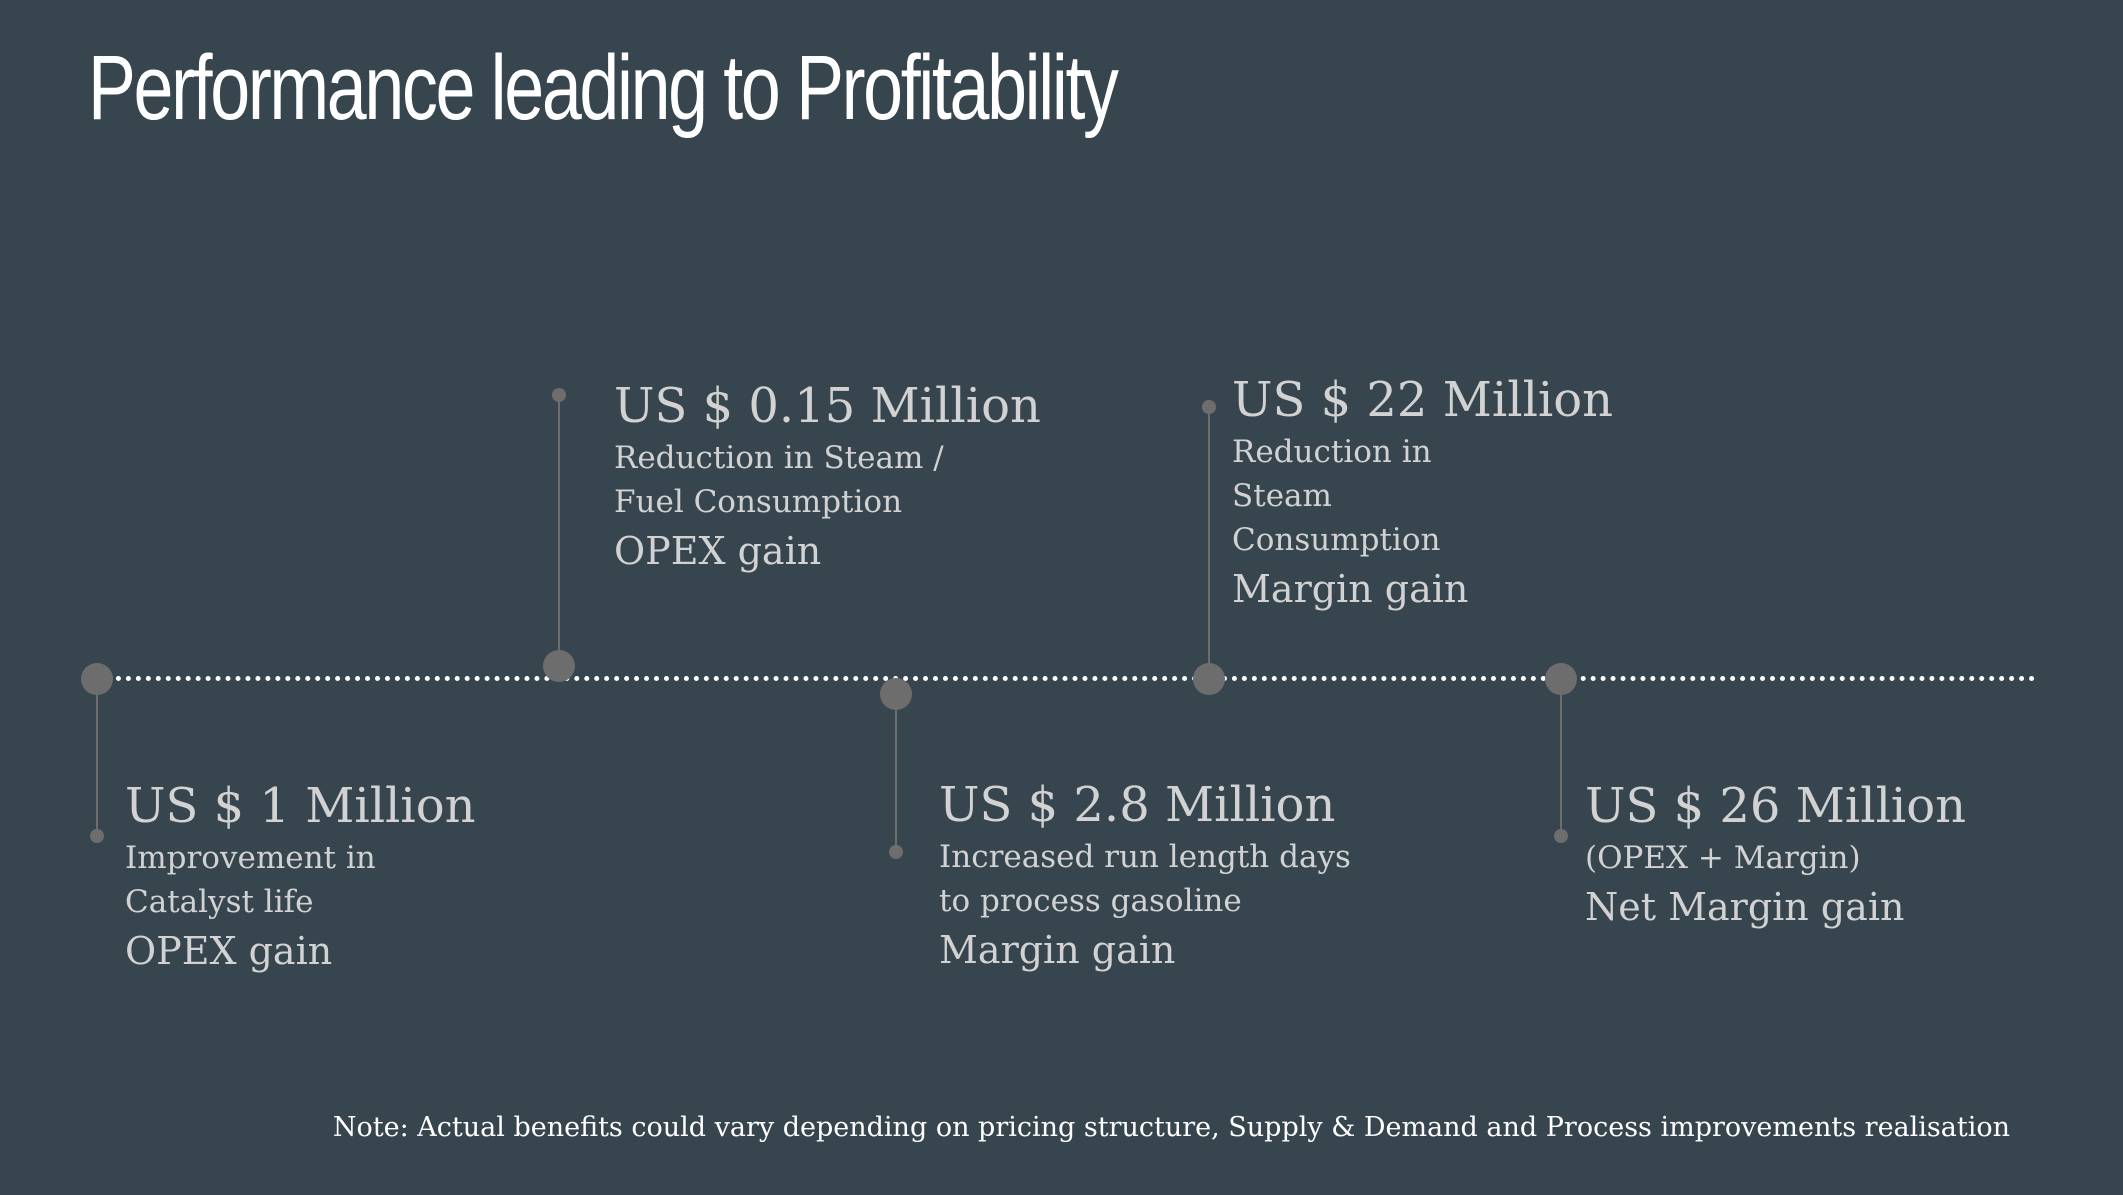 The image size is (2123, 1195). Describe the element at coordinates (300, 806) in the screenshot. I see `milestone-1-amount: US $ 1 Million` at that location.